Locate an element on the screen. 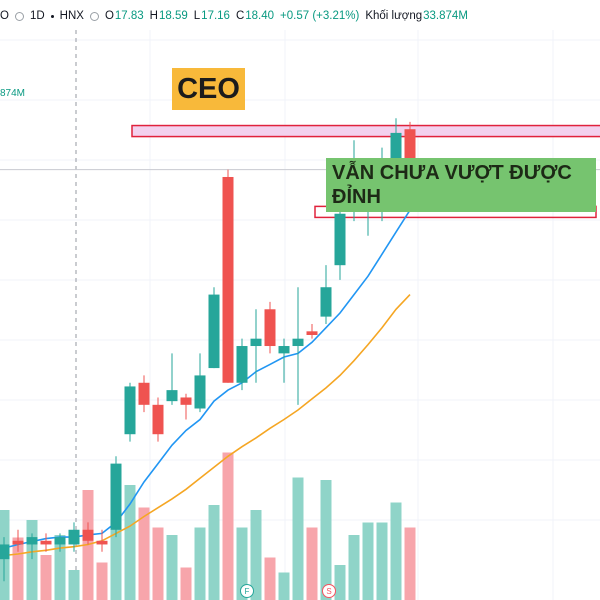  volume-value: 33.874M is located at coordinates (445, 16).